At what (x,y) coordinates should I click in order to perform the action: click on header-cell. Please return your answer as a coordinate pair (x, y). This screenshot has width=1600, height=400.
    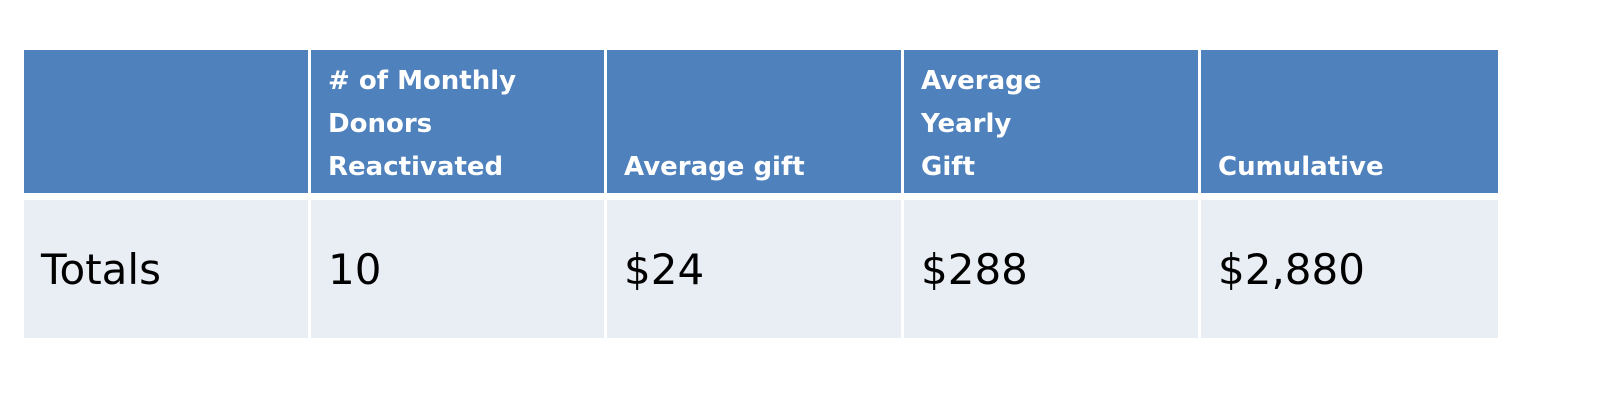
    Looking at the image, I should click on (167, 121).